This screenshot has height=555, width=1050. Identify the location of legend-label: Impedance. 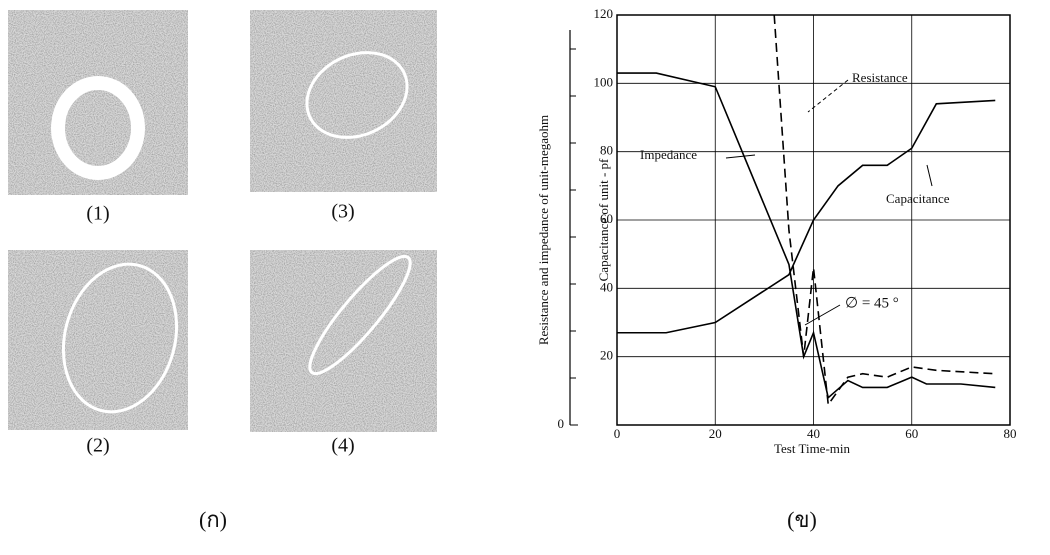
(668, 154).